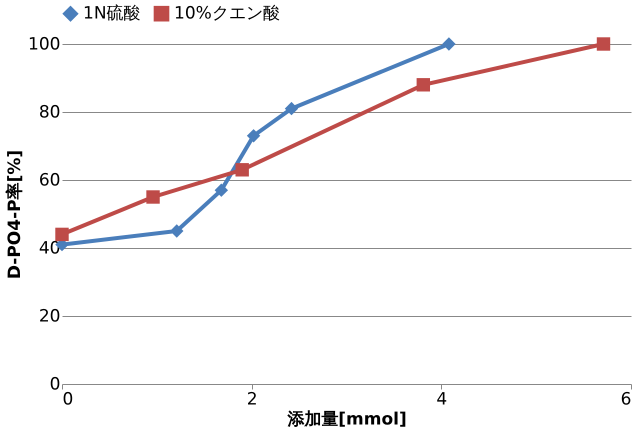  I want to click on y-tick-label: 80, so click(49, 112).